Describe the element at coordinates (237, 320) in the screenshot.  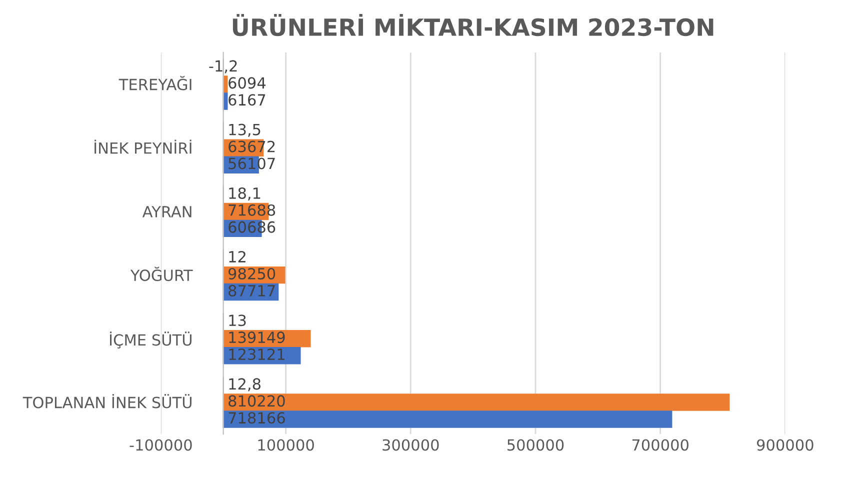
I see `data-label: 13` at that location.